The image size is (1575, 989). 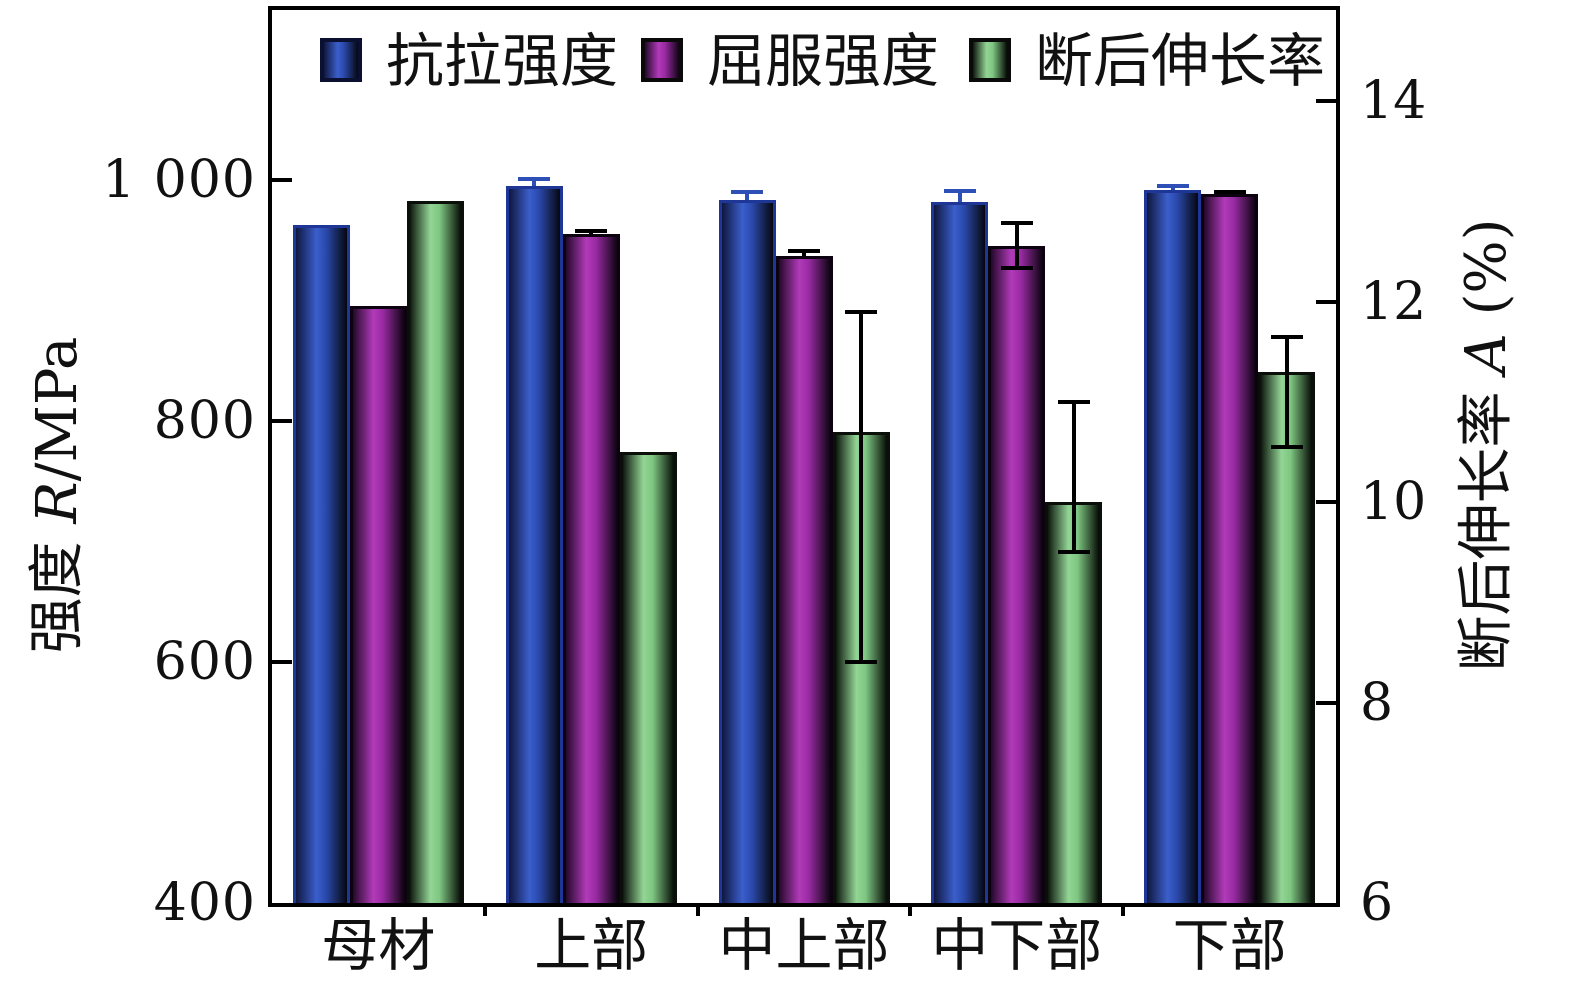 I want to click on legend-label-yield: 屈服强度, so click(x=823, y=61).